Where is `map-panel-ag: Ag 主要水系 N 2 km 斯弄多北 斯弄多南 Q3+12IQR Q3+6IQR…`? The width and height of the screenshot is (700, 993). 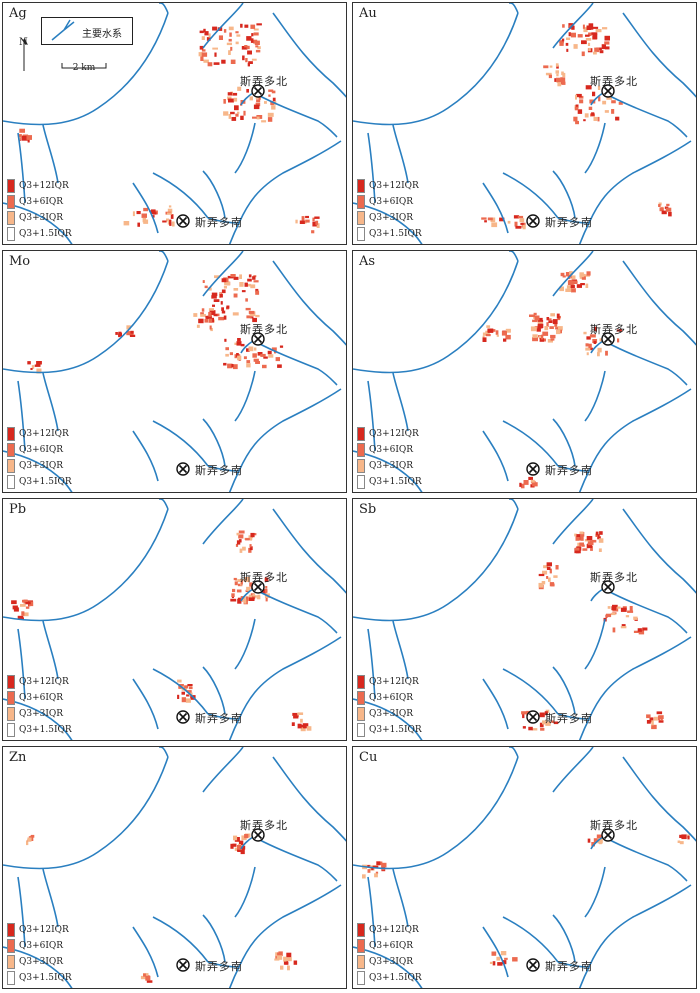
map-panel-ag: Ag 主要水系 N 2 km 斯弄多北 斯弄多南 Q3+12IQR Q3+6IQR… is located at coordinates (174, 123).